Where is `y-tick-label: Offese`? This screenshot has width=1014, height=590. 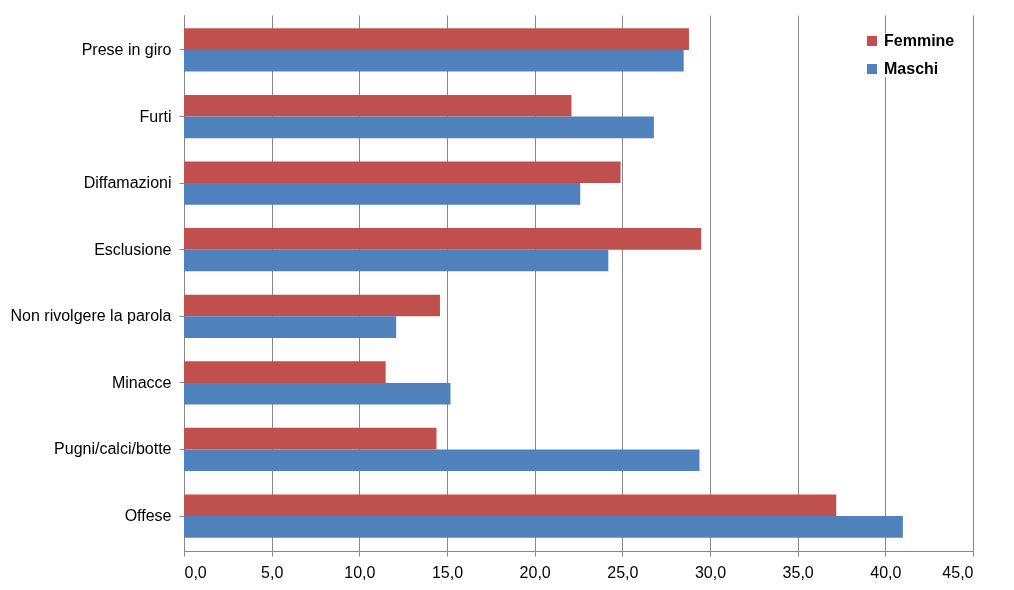 y-tick-label: Offese is located at coordinates (148, 516).